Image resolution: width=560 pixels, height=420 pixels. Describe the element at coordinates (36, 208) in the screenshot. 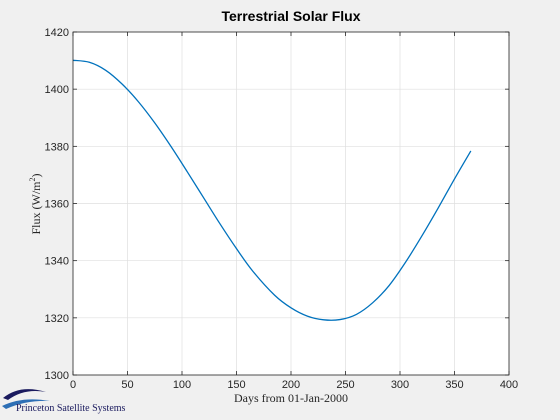

I see `y-axis-label-main: Flux (W/m` at that location.